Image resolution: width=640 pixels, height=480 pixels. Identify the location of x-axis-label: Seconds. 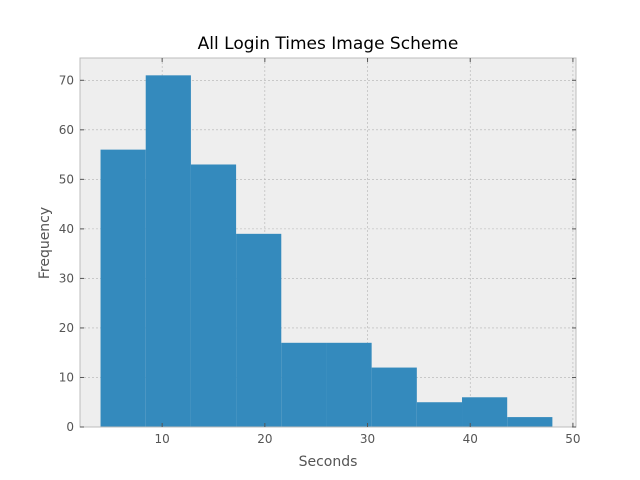
(328, 462).